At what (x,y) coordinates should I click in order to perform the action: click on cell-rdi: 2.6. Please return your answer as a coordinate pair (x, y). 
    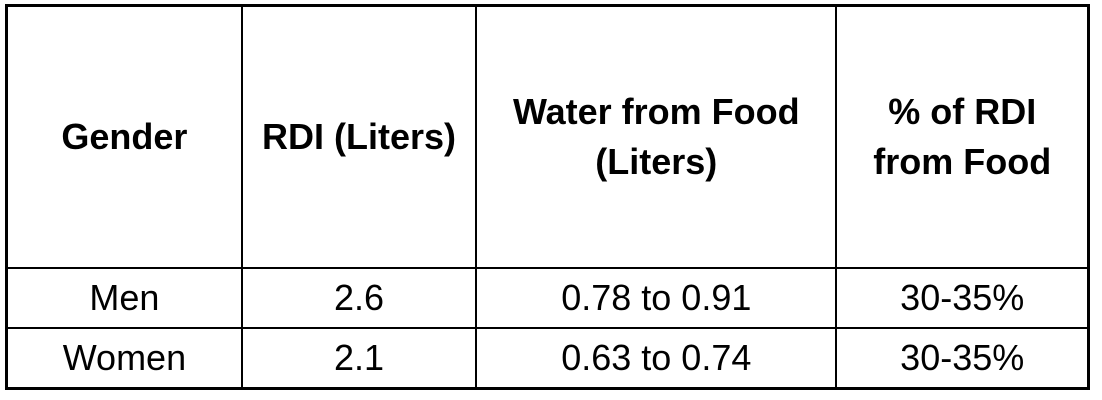
    Looking at the image, I should click on (359, 298).